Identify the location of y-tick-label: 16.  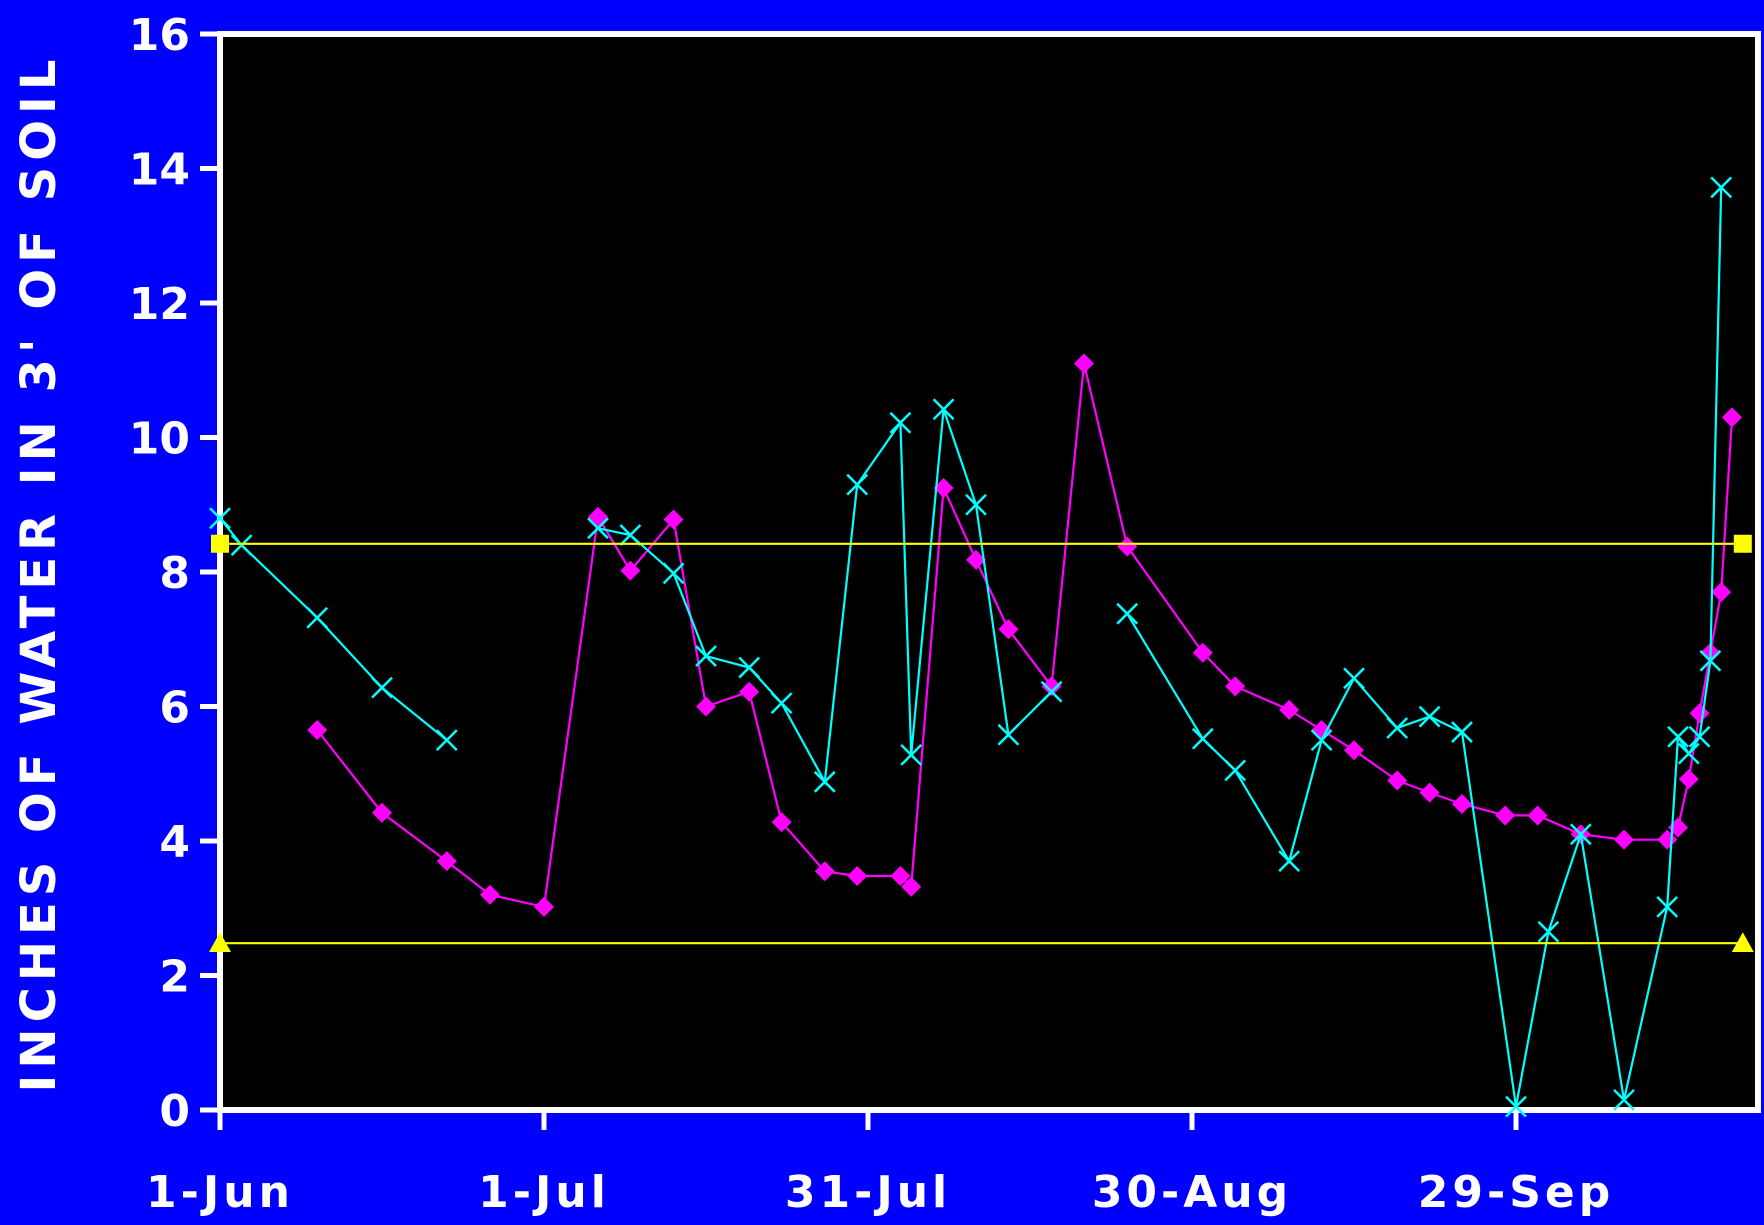
(159, 35).